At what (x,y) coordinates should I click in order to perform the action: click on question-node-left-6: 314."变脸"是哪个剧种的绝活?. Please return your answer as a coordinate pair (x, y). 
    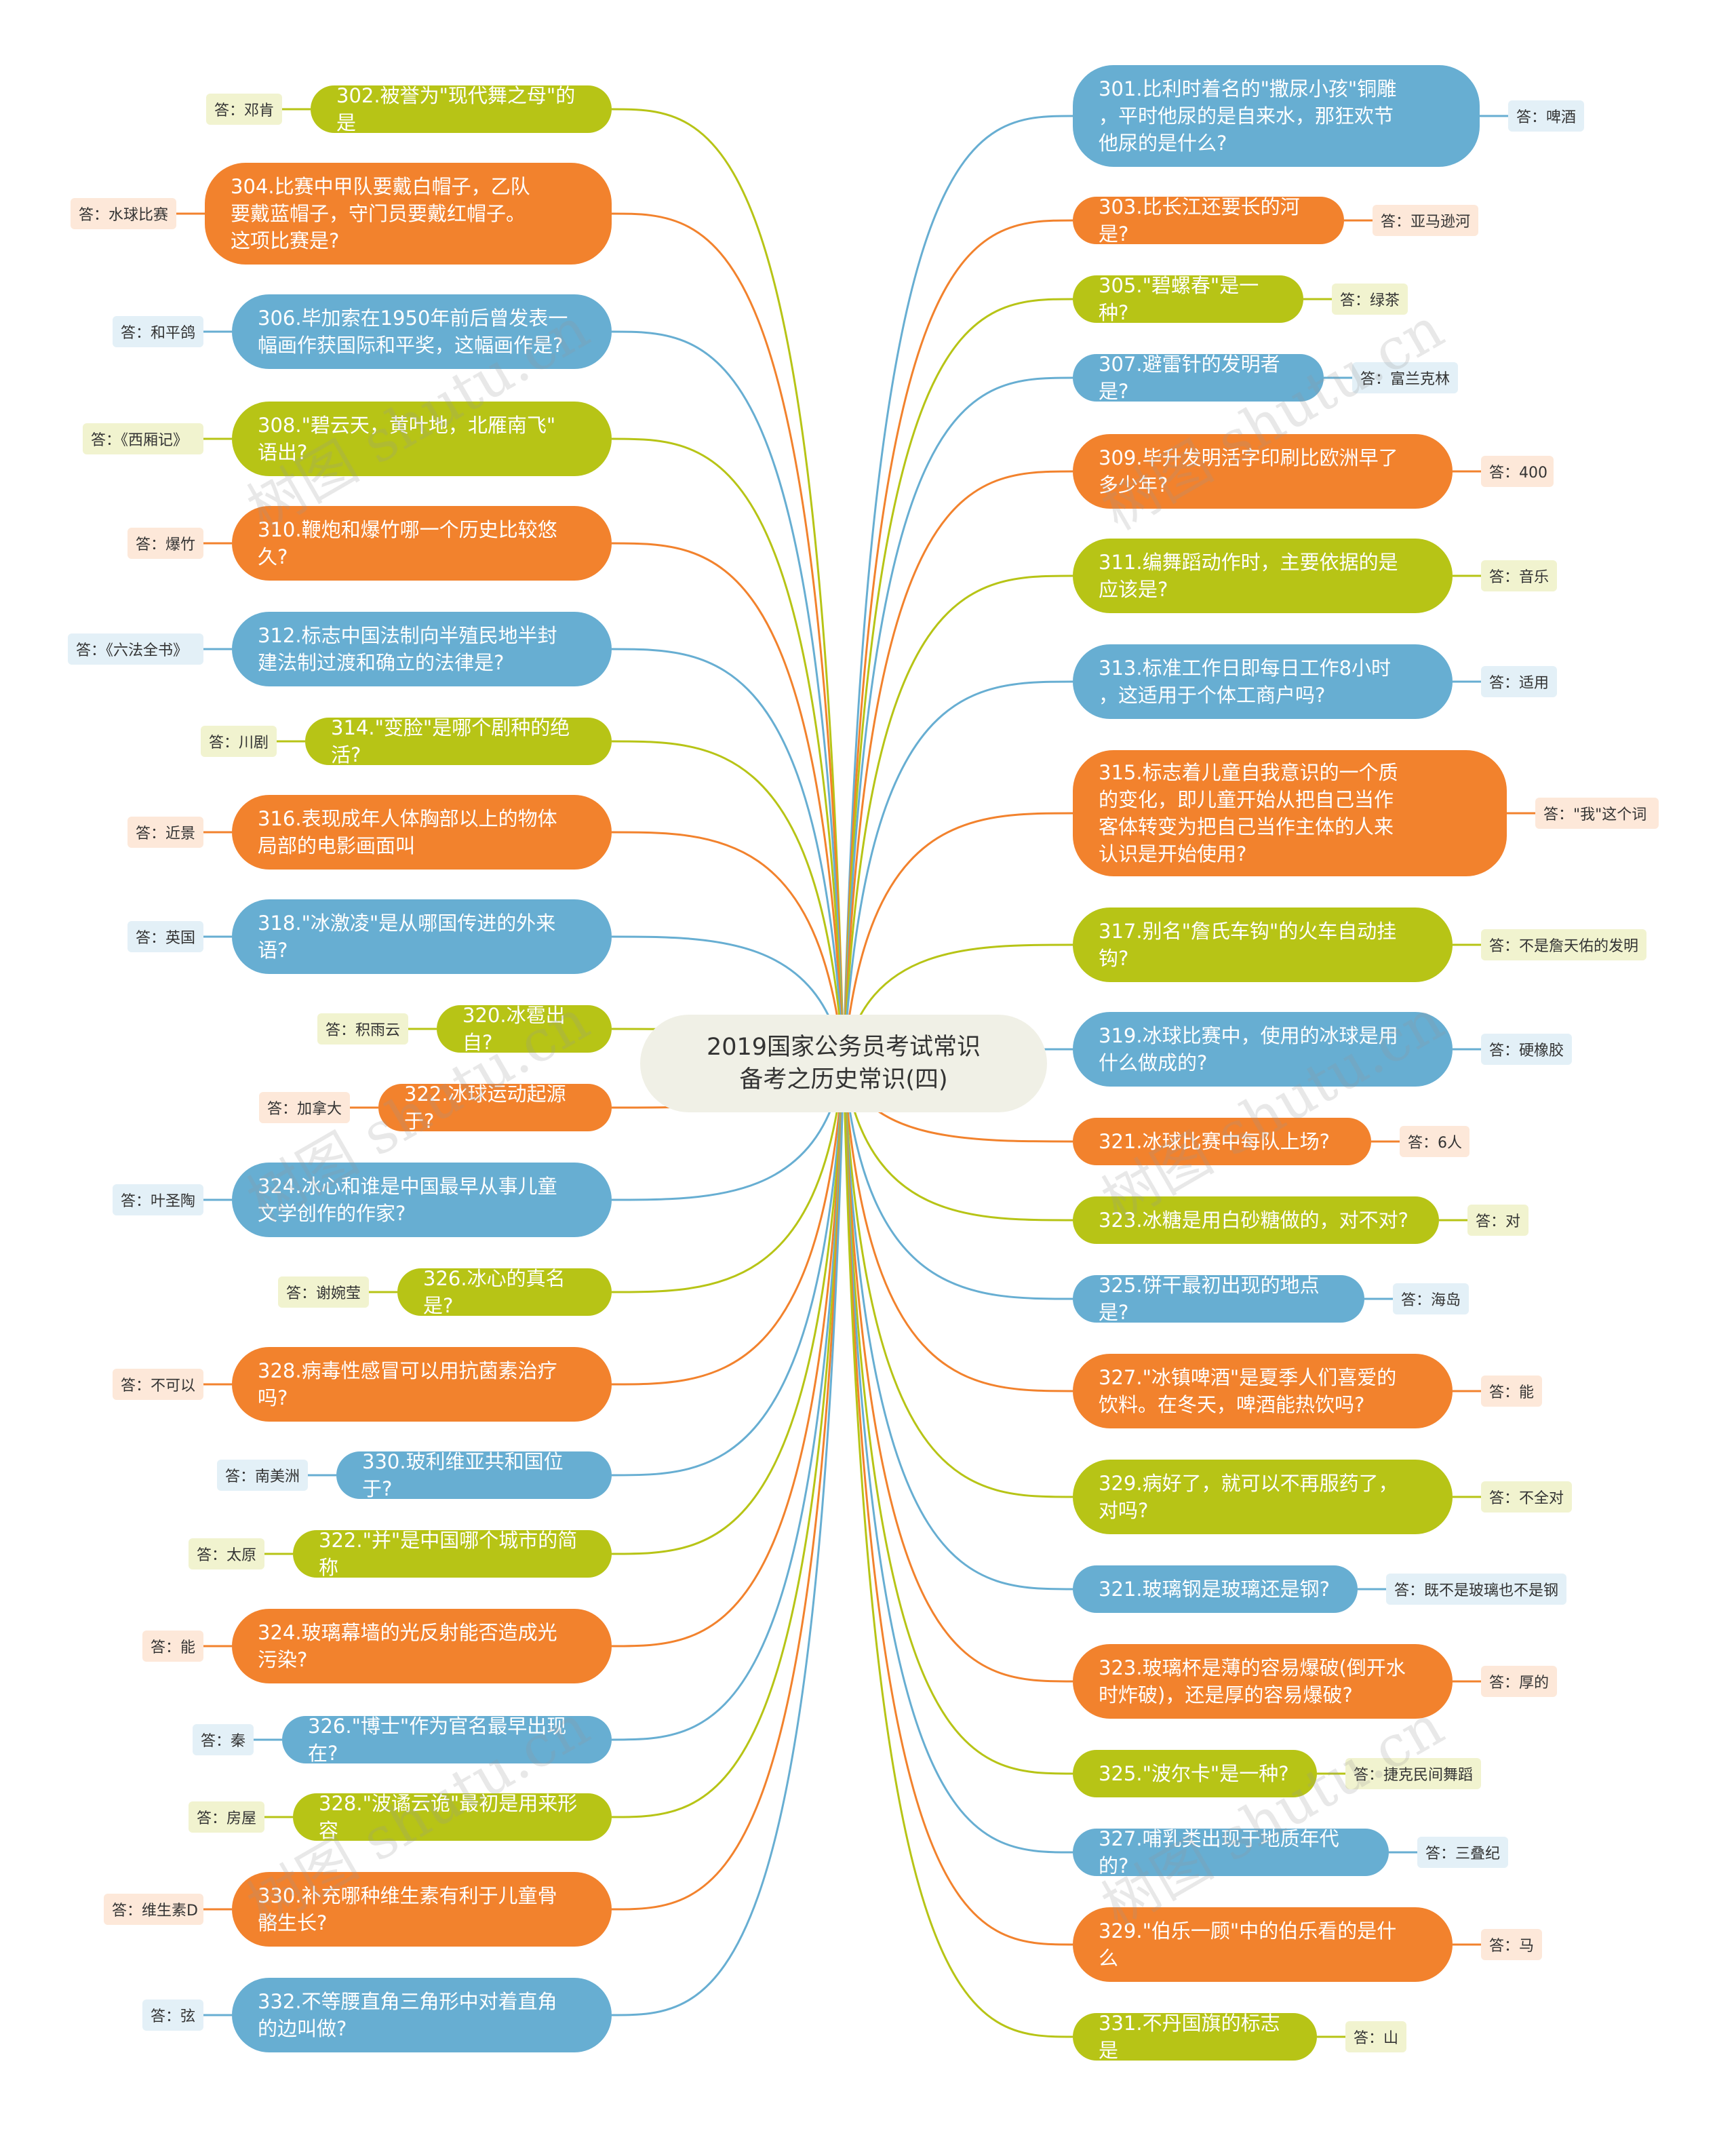
    Looking at the image, I should click on (458, 741).